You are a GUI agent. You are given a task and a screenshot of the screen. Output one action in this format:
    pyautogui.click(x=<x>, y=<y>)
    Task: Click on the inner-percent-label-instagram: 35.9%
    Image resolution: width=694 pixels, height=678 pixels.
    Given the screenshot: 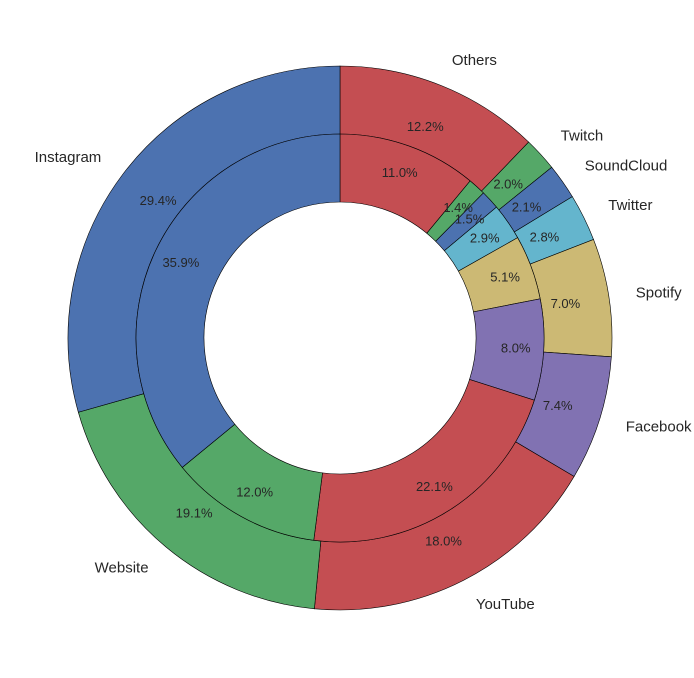 What is the action you would take?
    pyautogui.click(x=180, y=262)
    